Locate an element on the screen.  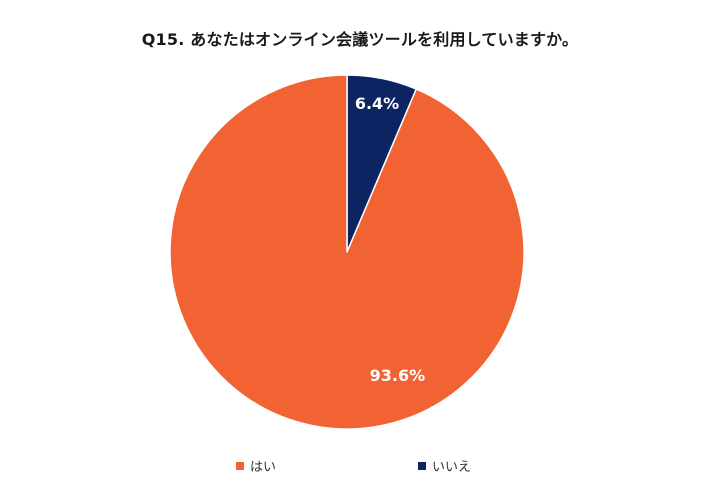
legend-swatch-iie is located at coordinates (422, 465).